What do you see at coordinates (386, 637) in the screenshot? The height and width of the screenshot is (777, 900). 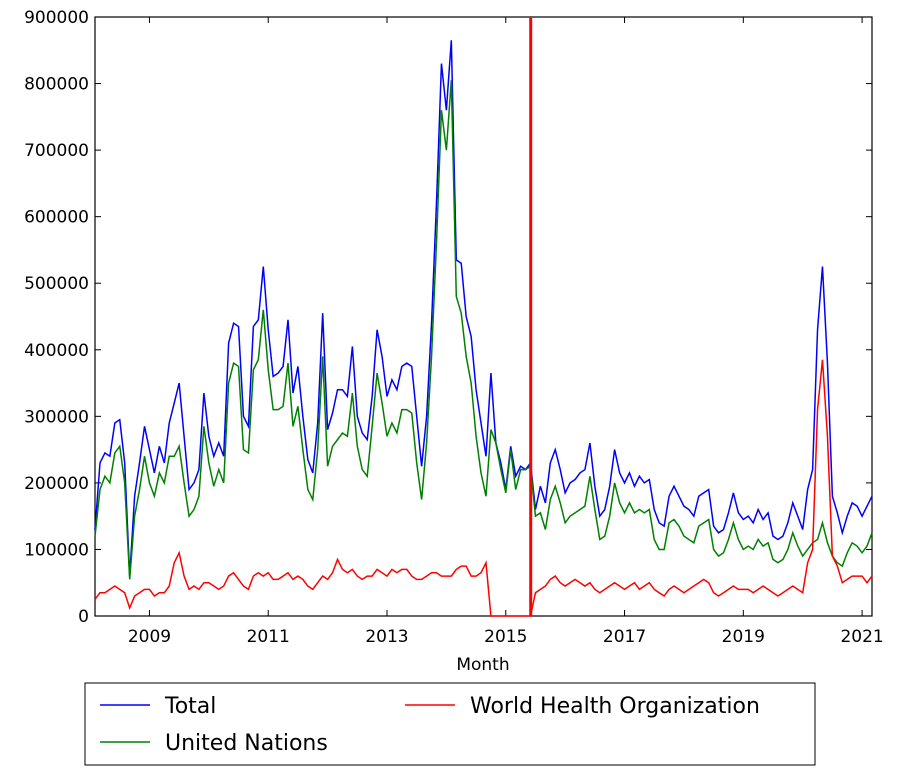 I see `x-tick-label: 2013` at bounding box center [386, 637].